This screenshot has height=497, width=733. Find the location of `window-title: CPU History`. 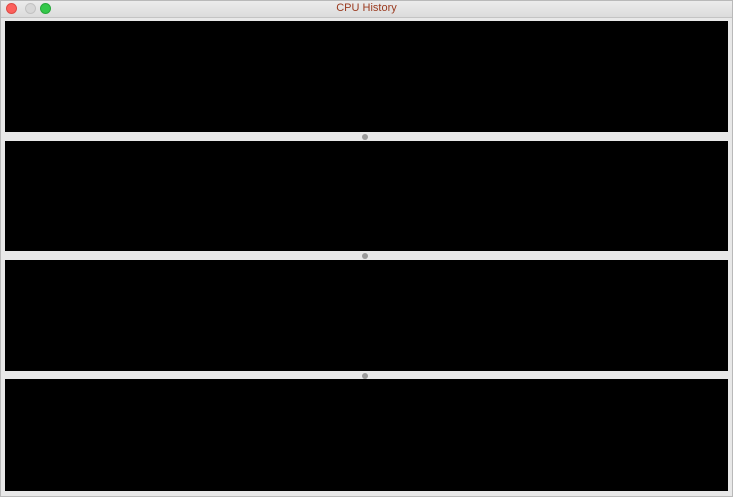

window-title: CPU History is located at coordinates (366, 8).